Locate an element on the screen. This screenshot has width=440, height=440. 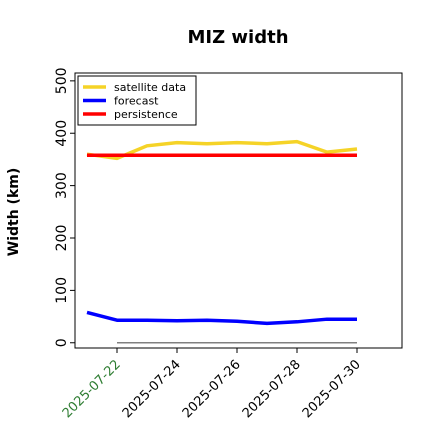
x-tick-label: 2025-07-24 is located at coordinates (152, 389).